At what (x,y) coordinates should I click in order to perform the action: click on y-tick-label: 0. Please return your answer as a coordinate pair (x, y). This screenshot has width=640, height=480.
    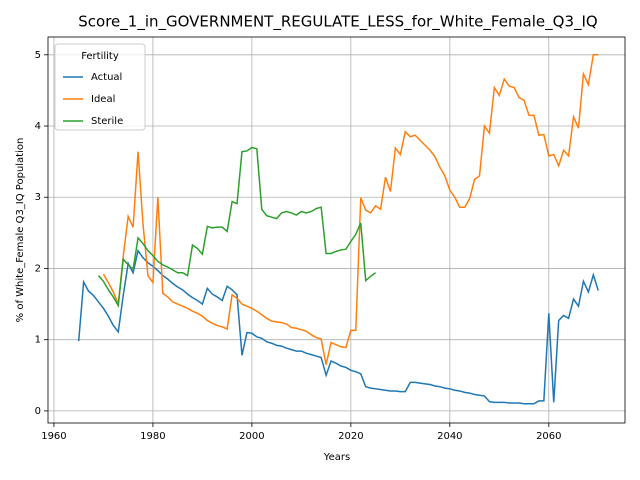
    Looking at the image, I should click on (38, 411).